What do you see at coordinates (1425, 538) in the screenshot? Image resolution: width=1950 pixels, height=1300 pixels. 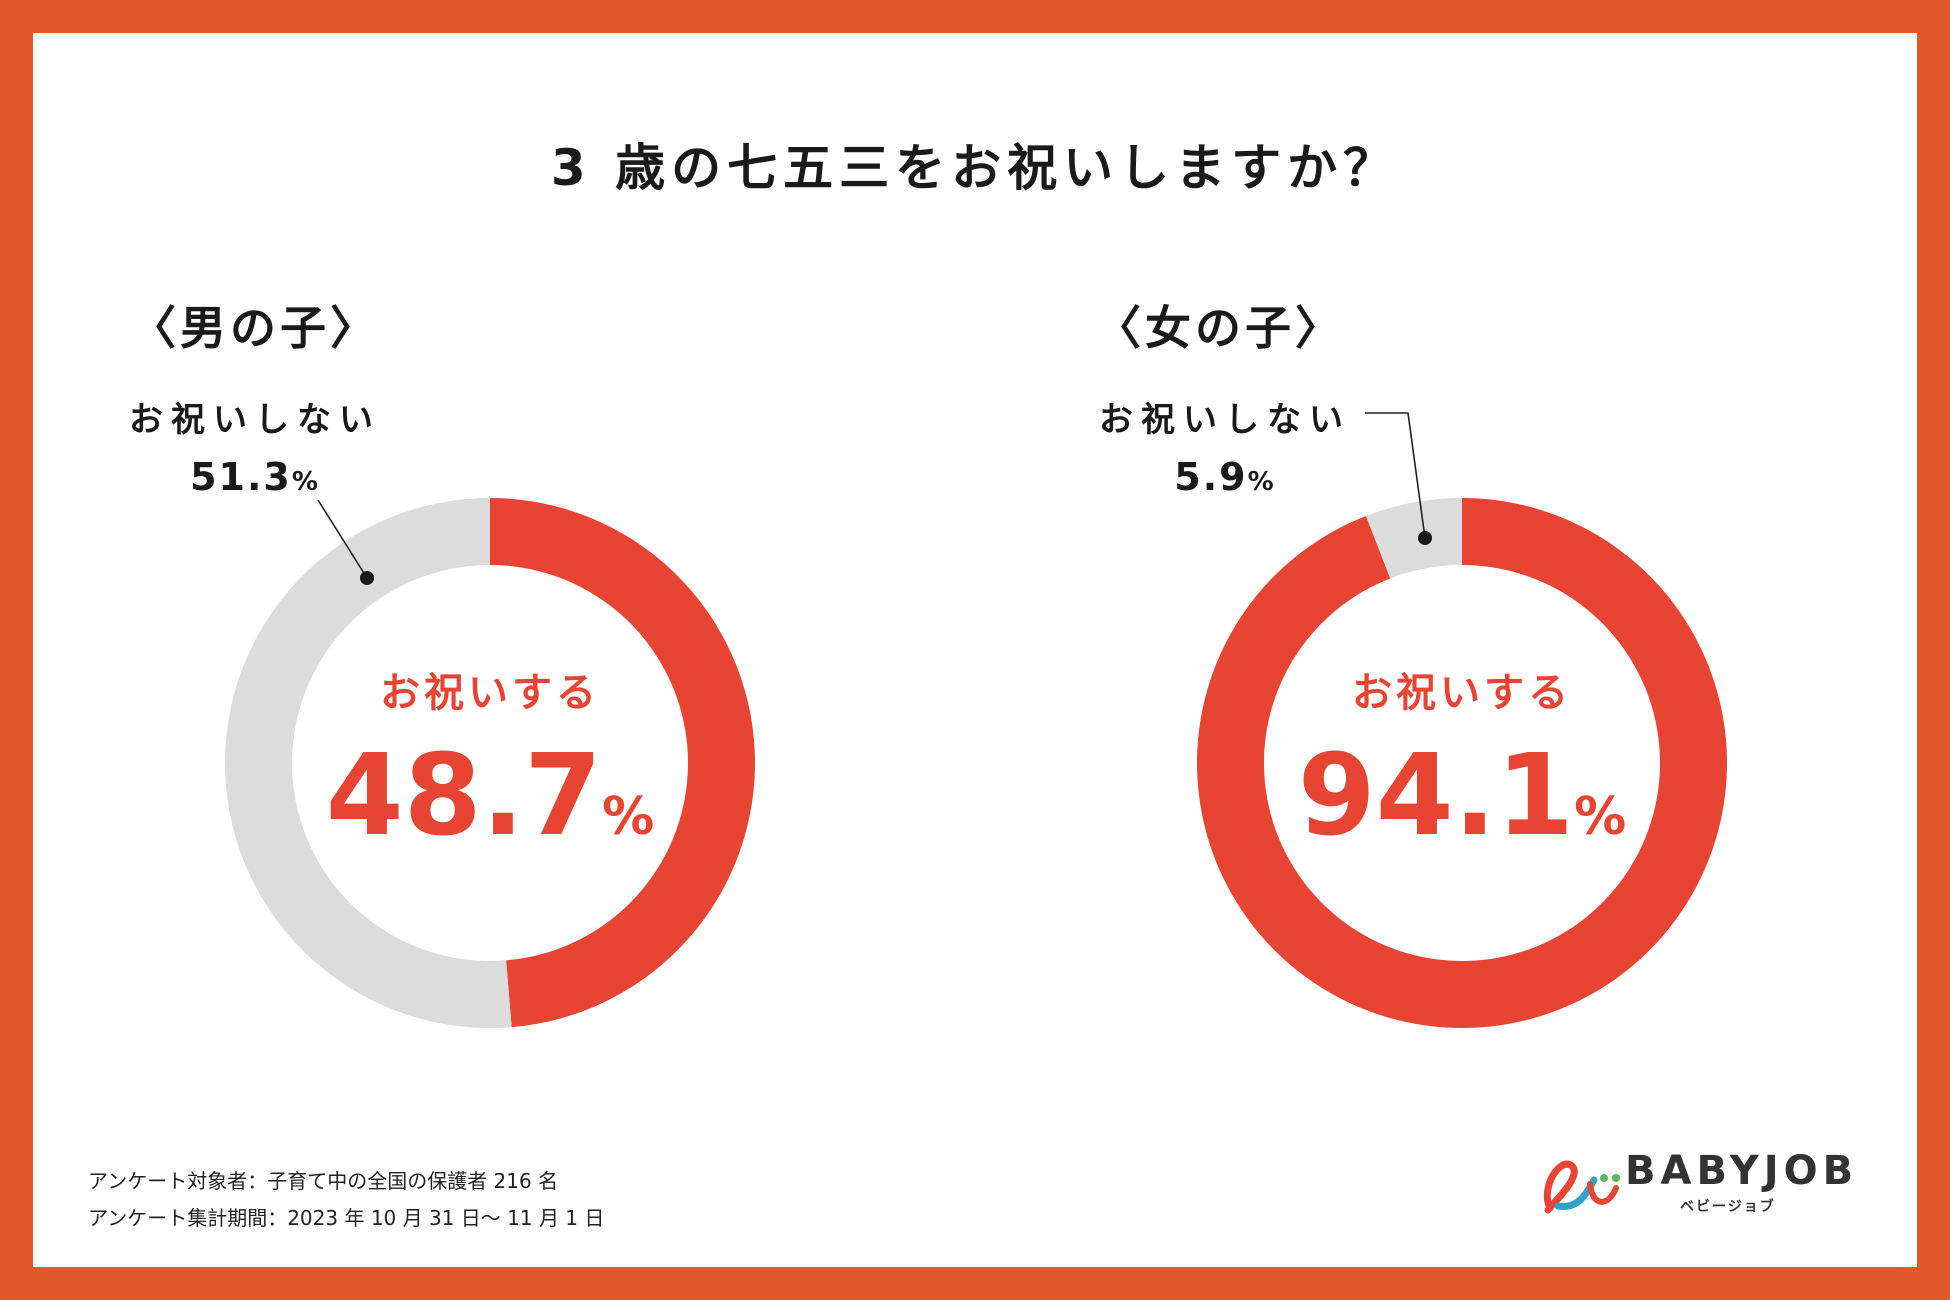 I see `leader-dot-girl` at bounding box center [1425, 538].